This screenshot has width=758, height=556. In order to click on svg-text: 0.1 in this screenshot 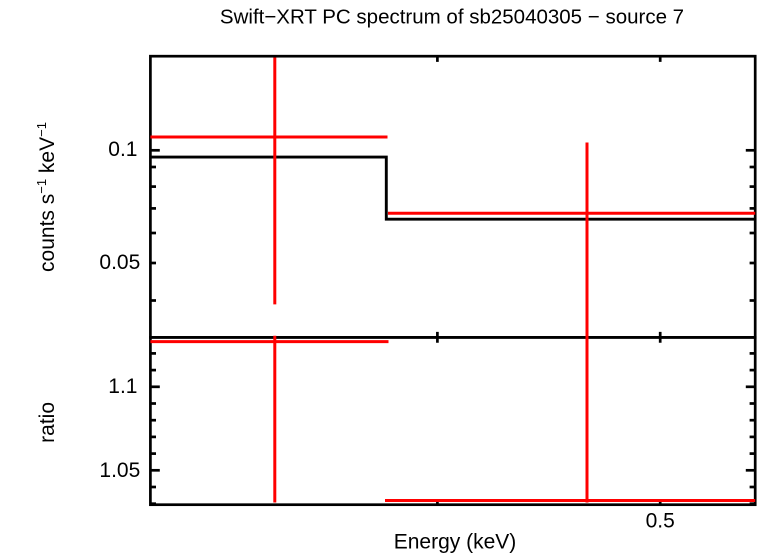, I will do `click(122, 149)`.